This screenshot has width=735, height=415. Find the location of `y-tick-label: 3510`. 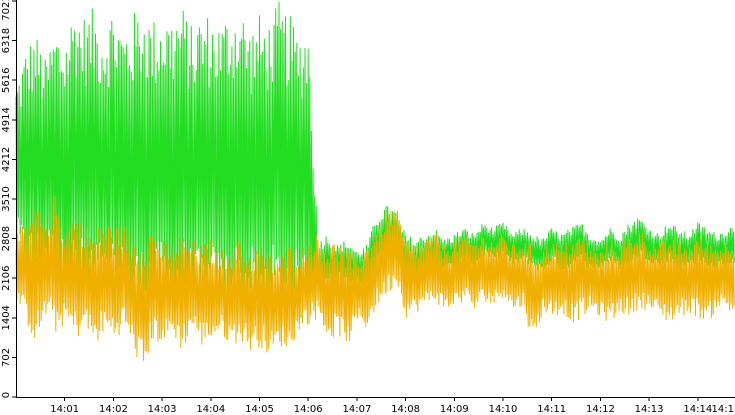

y-tick-label: 3510 is located at coordinates (6, 198).